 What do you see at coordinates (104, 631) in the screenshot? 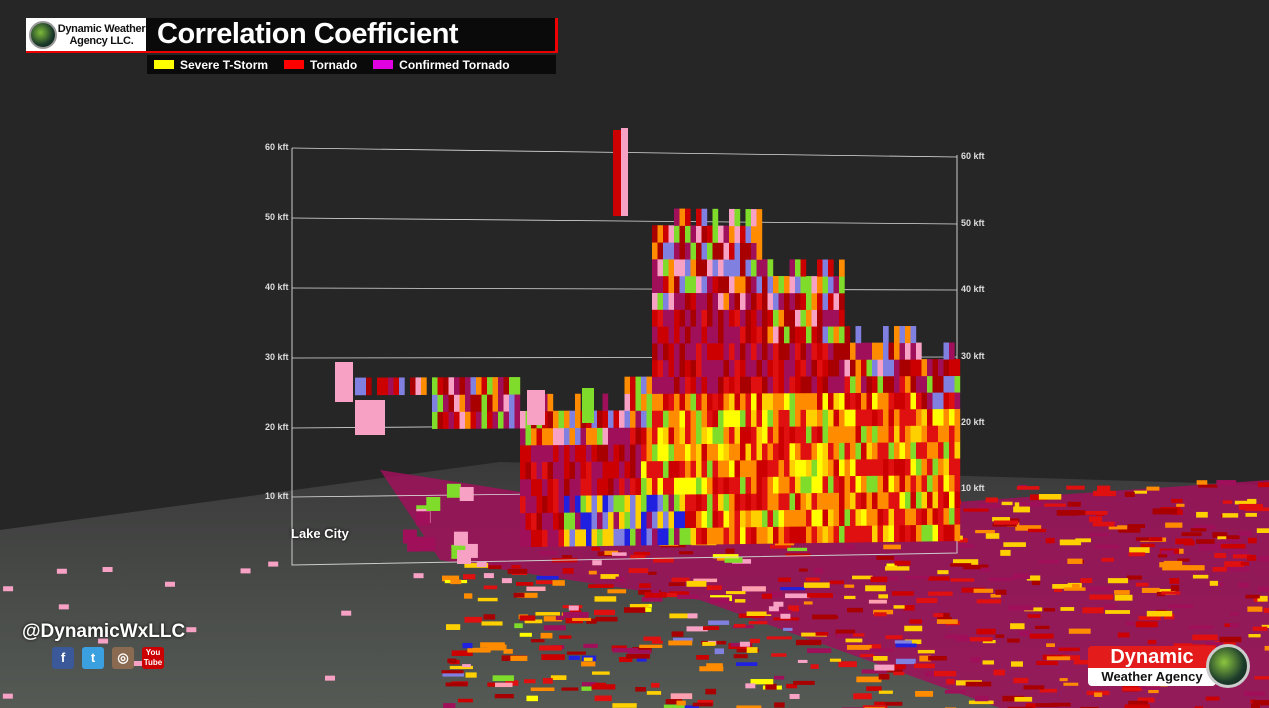
I see `social-handle: @DynamicWxLLC` at bounding box center [104, 631].